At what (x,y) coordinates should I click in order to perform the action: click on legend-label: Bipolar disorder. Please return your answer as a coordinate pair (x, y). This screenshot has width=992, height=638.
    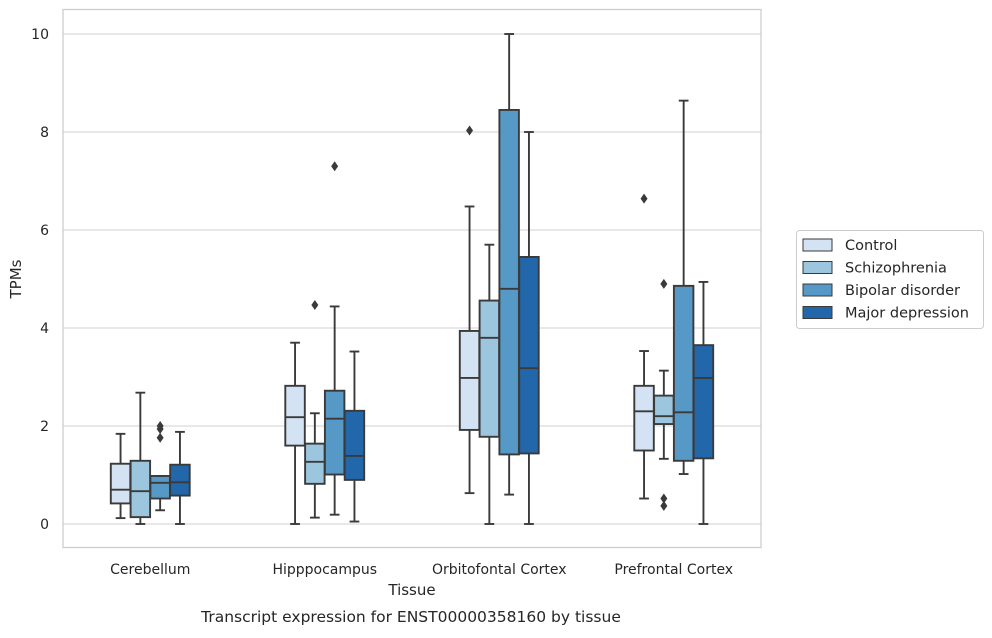
    Looking at the image, I should click on (902, 291).